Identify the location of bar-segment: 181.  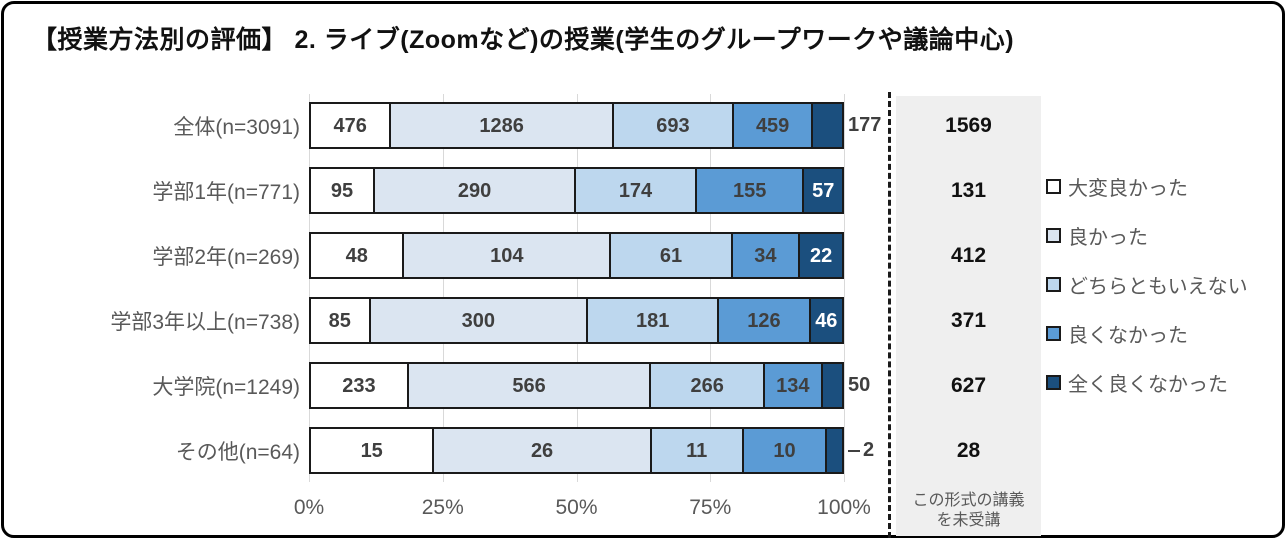
(654, 320).